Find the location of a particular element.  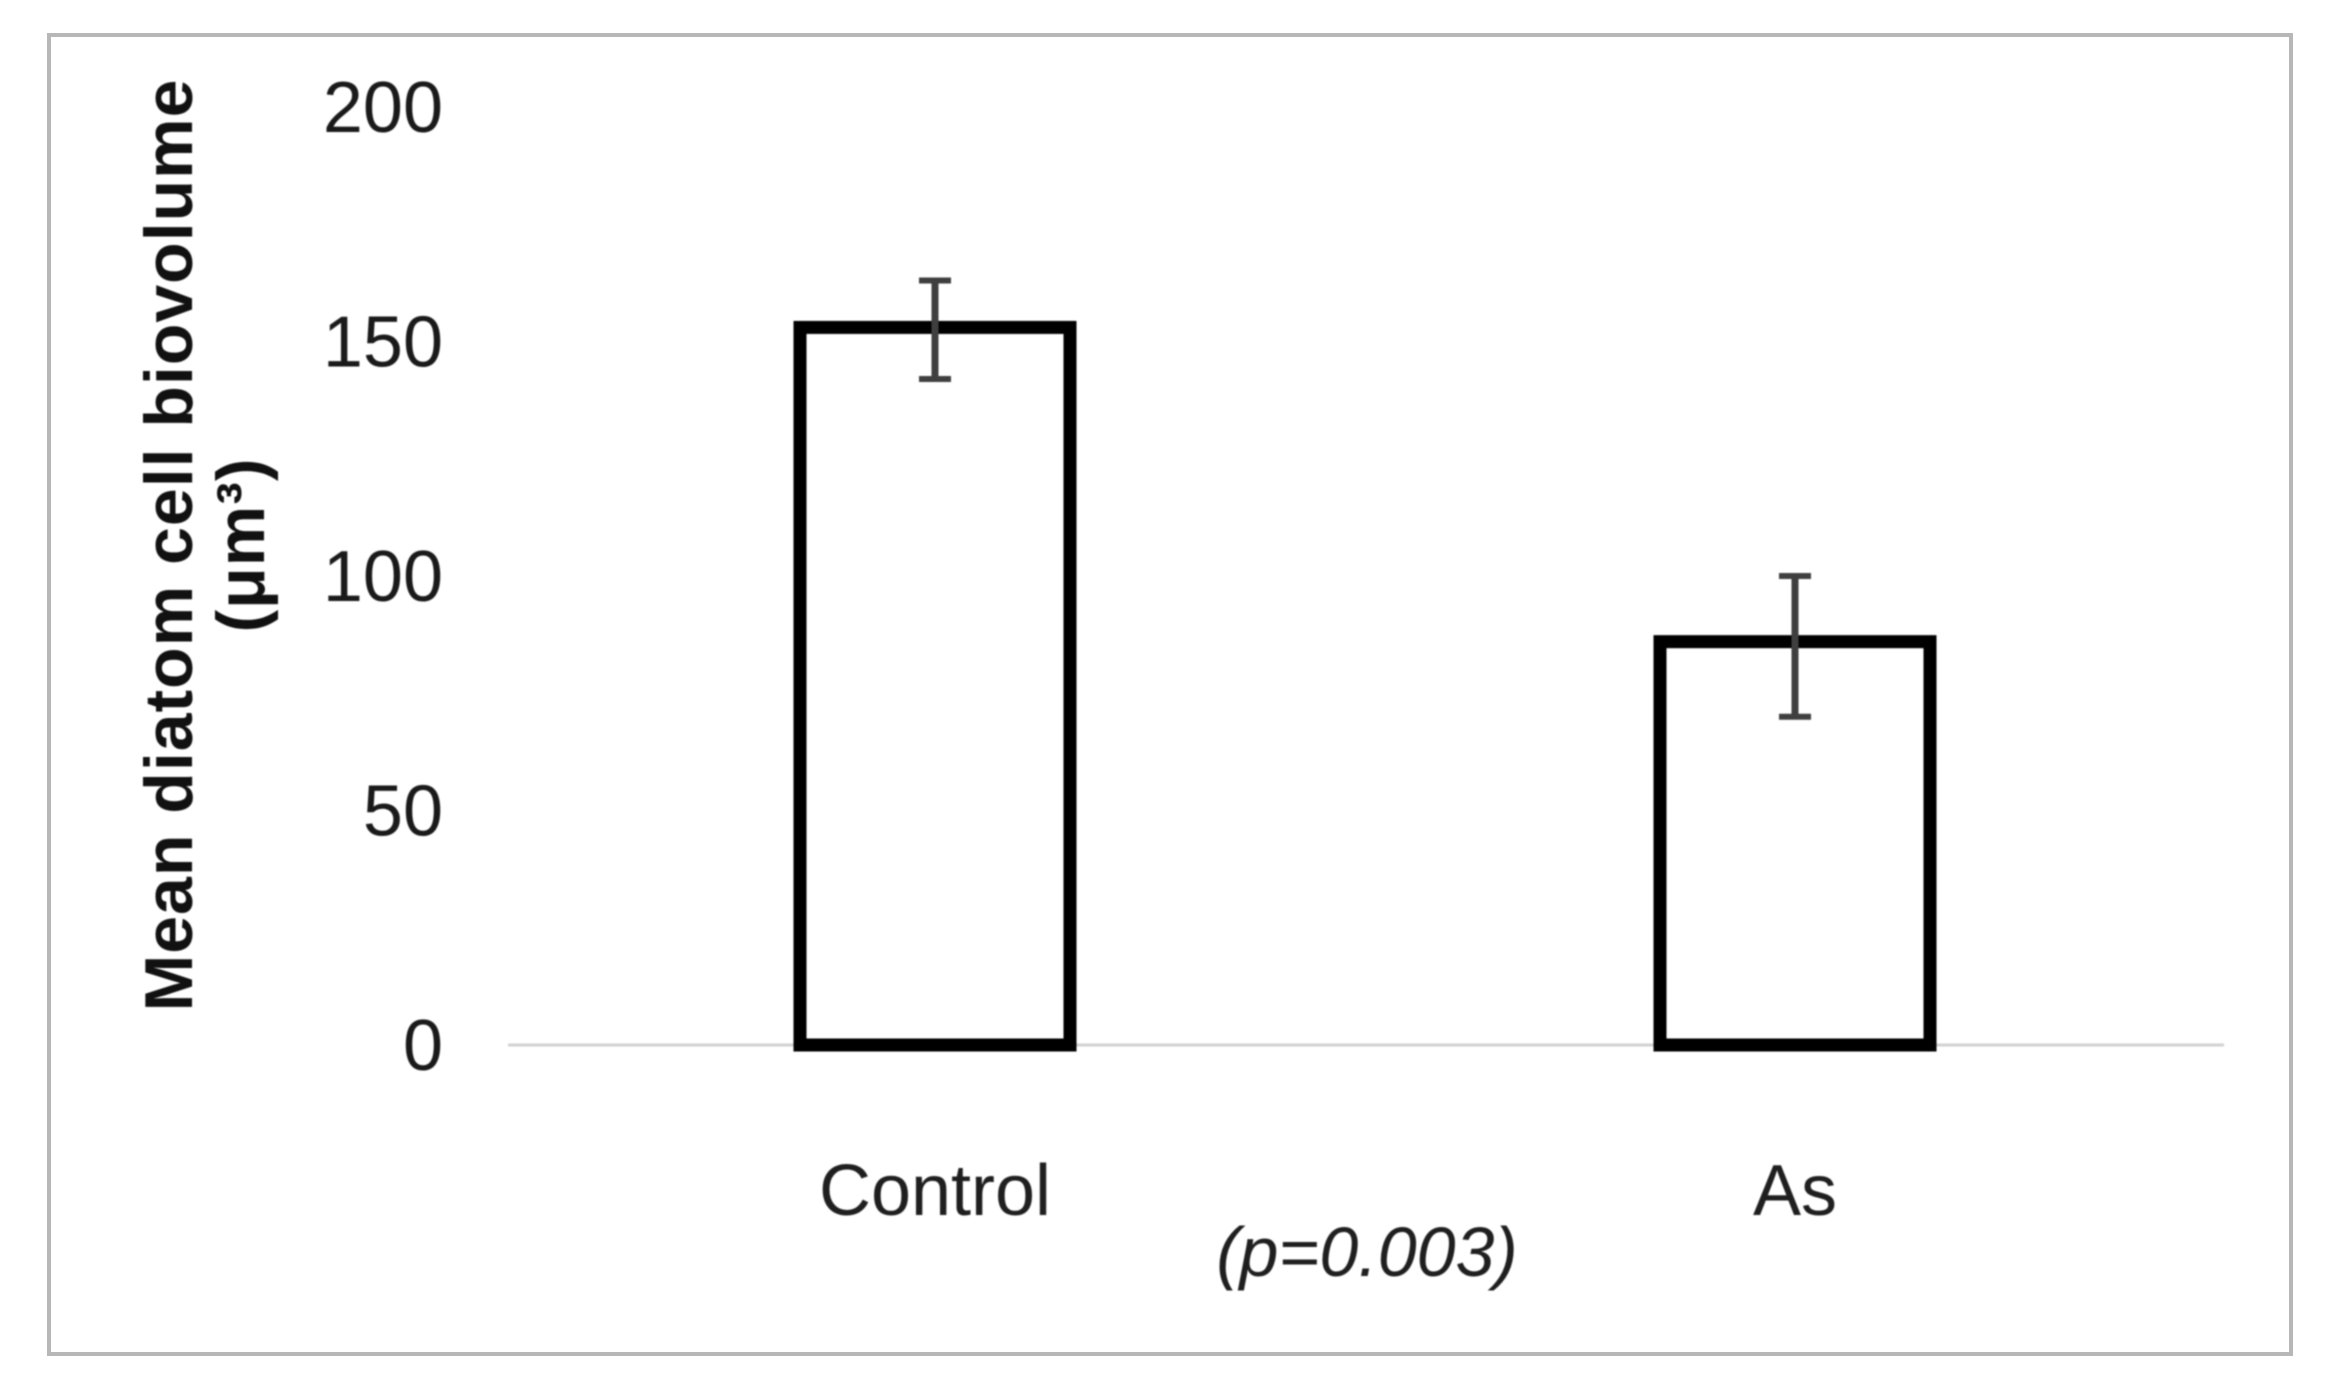

y-axis-title: Mean diatom cell biovolume (μm³) is located at coordinates (204, 545).